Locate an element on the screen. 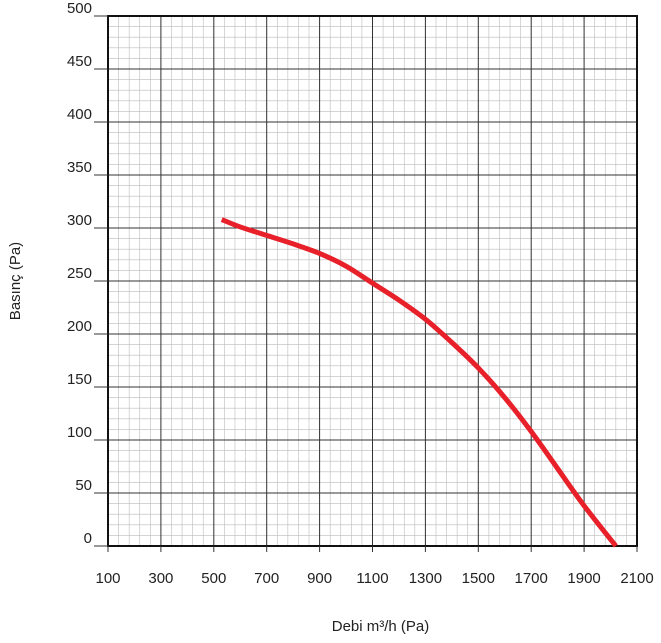  y-tick-label: 350 is located at coordinates (79, 167).